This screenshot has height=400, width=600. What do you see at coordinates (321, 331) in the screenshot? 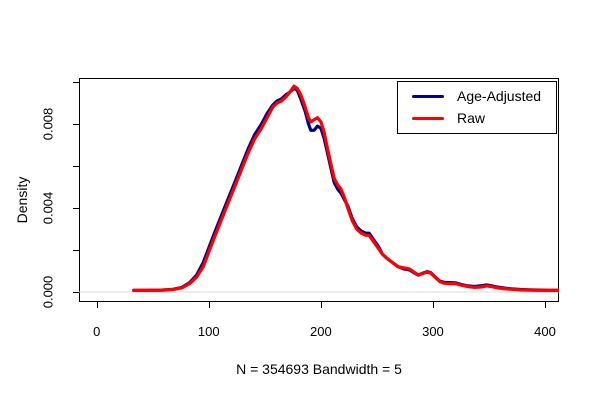
I see `x-axis-tick-label: 200` at bounding box center [321, 331].